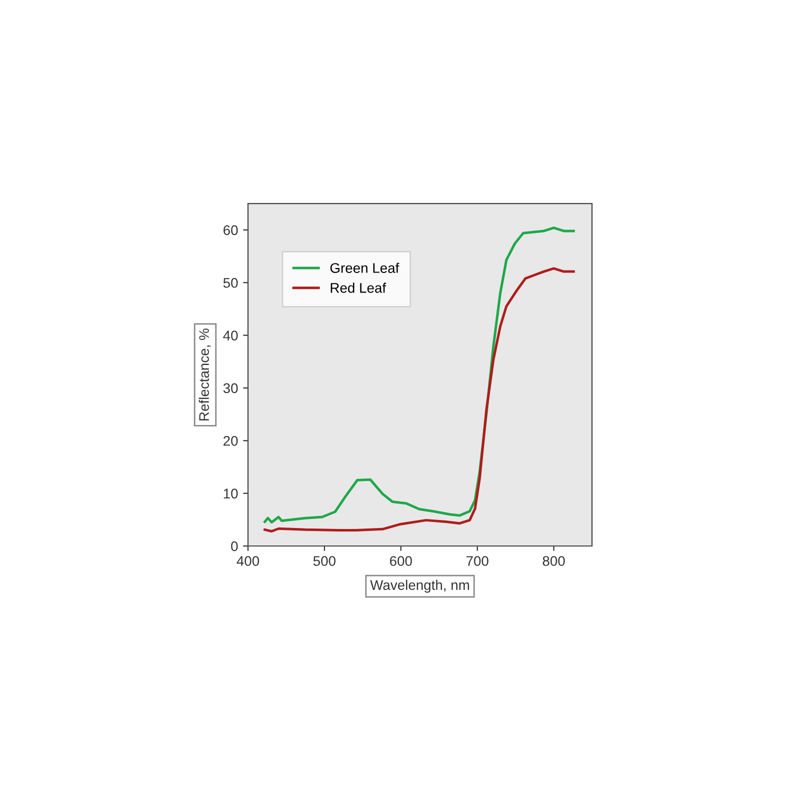 The width and height of the screenshot is (800, 800). Describe the element at coordinates (231, 441) in the screenshot. I see `y-tick-label: 20` at that location.